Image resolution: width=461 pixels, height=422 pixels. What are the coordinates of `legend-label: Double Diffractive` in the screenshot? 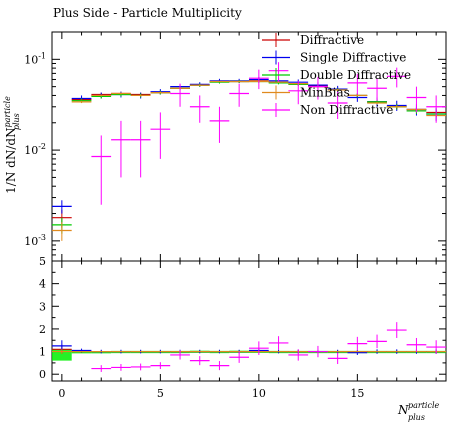 It's located at (355, 75).